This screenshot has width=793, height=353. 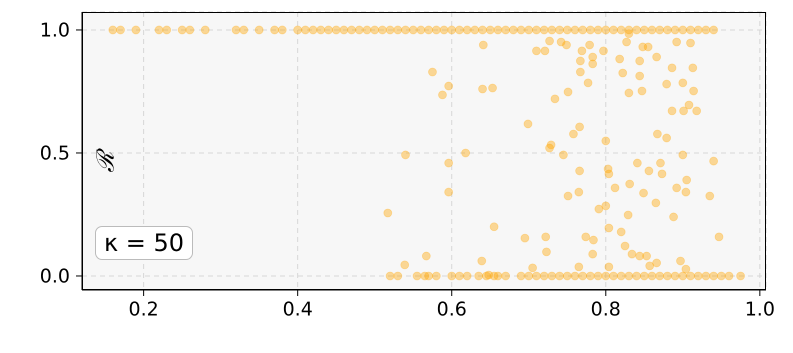 What do you see at coordinates (55, 277) in the screenshot?
I see `y-tick-label: 0.0` at bounding box center [55, 277].